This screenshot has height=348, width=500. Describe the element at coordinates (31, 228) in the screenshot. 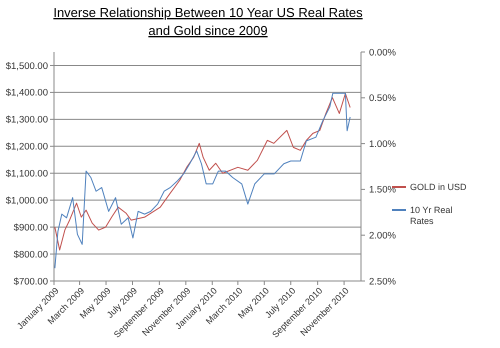

I see `y-tick-label: $900.00` at that location.